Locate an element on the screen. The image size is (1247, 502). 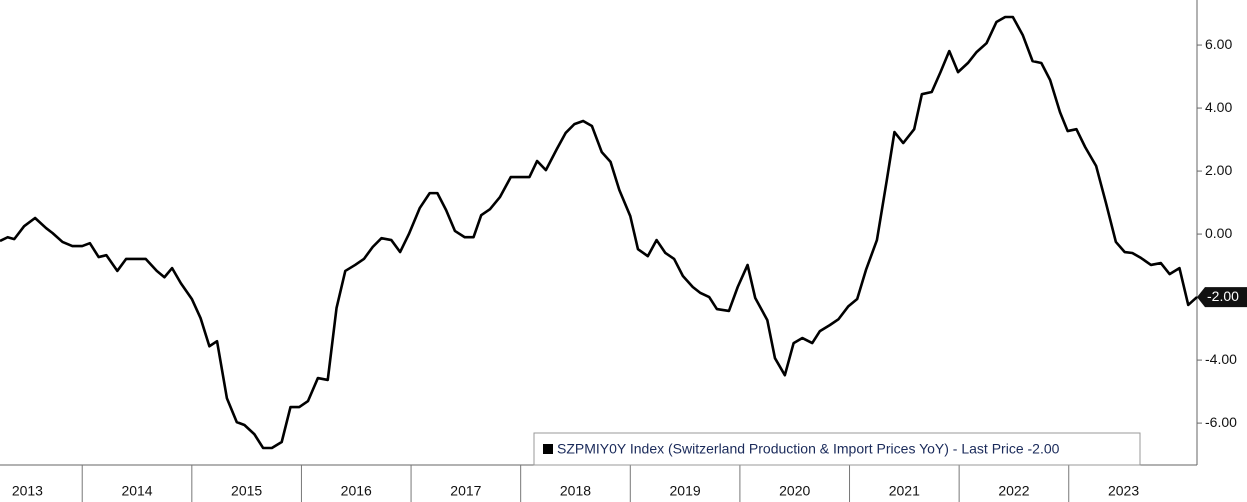
last-price-label: -2.00 is located at coordinates (1223, 296).